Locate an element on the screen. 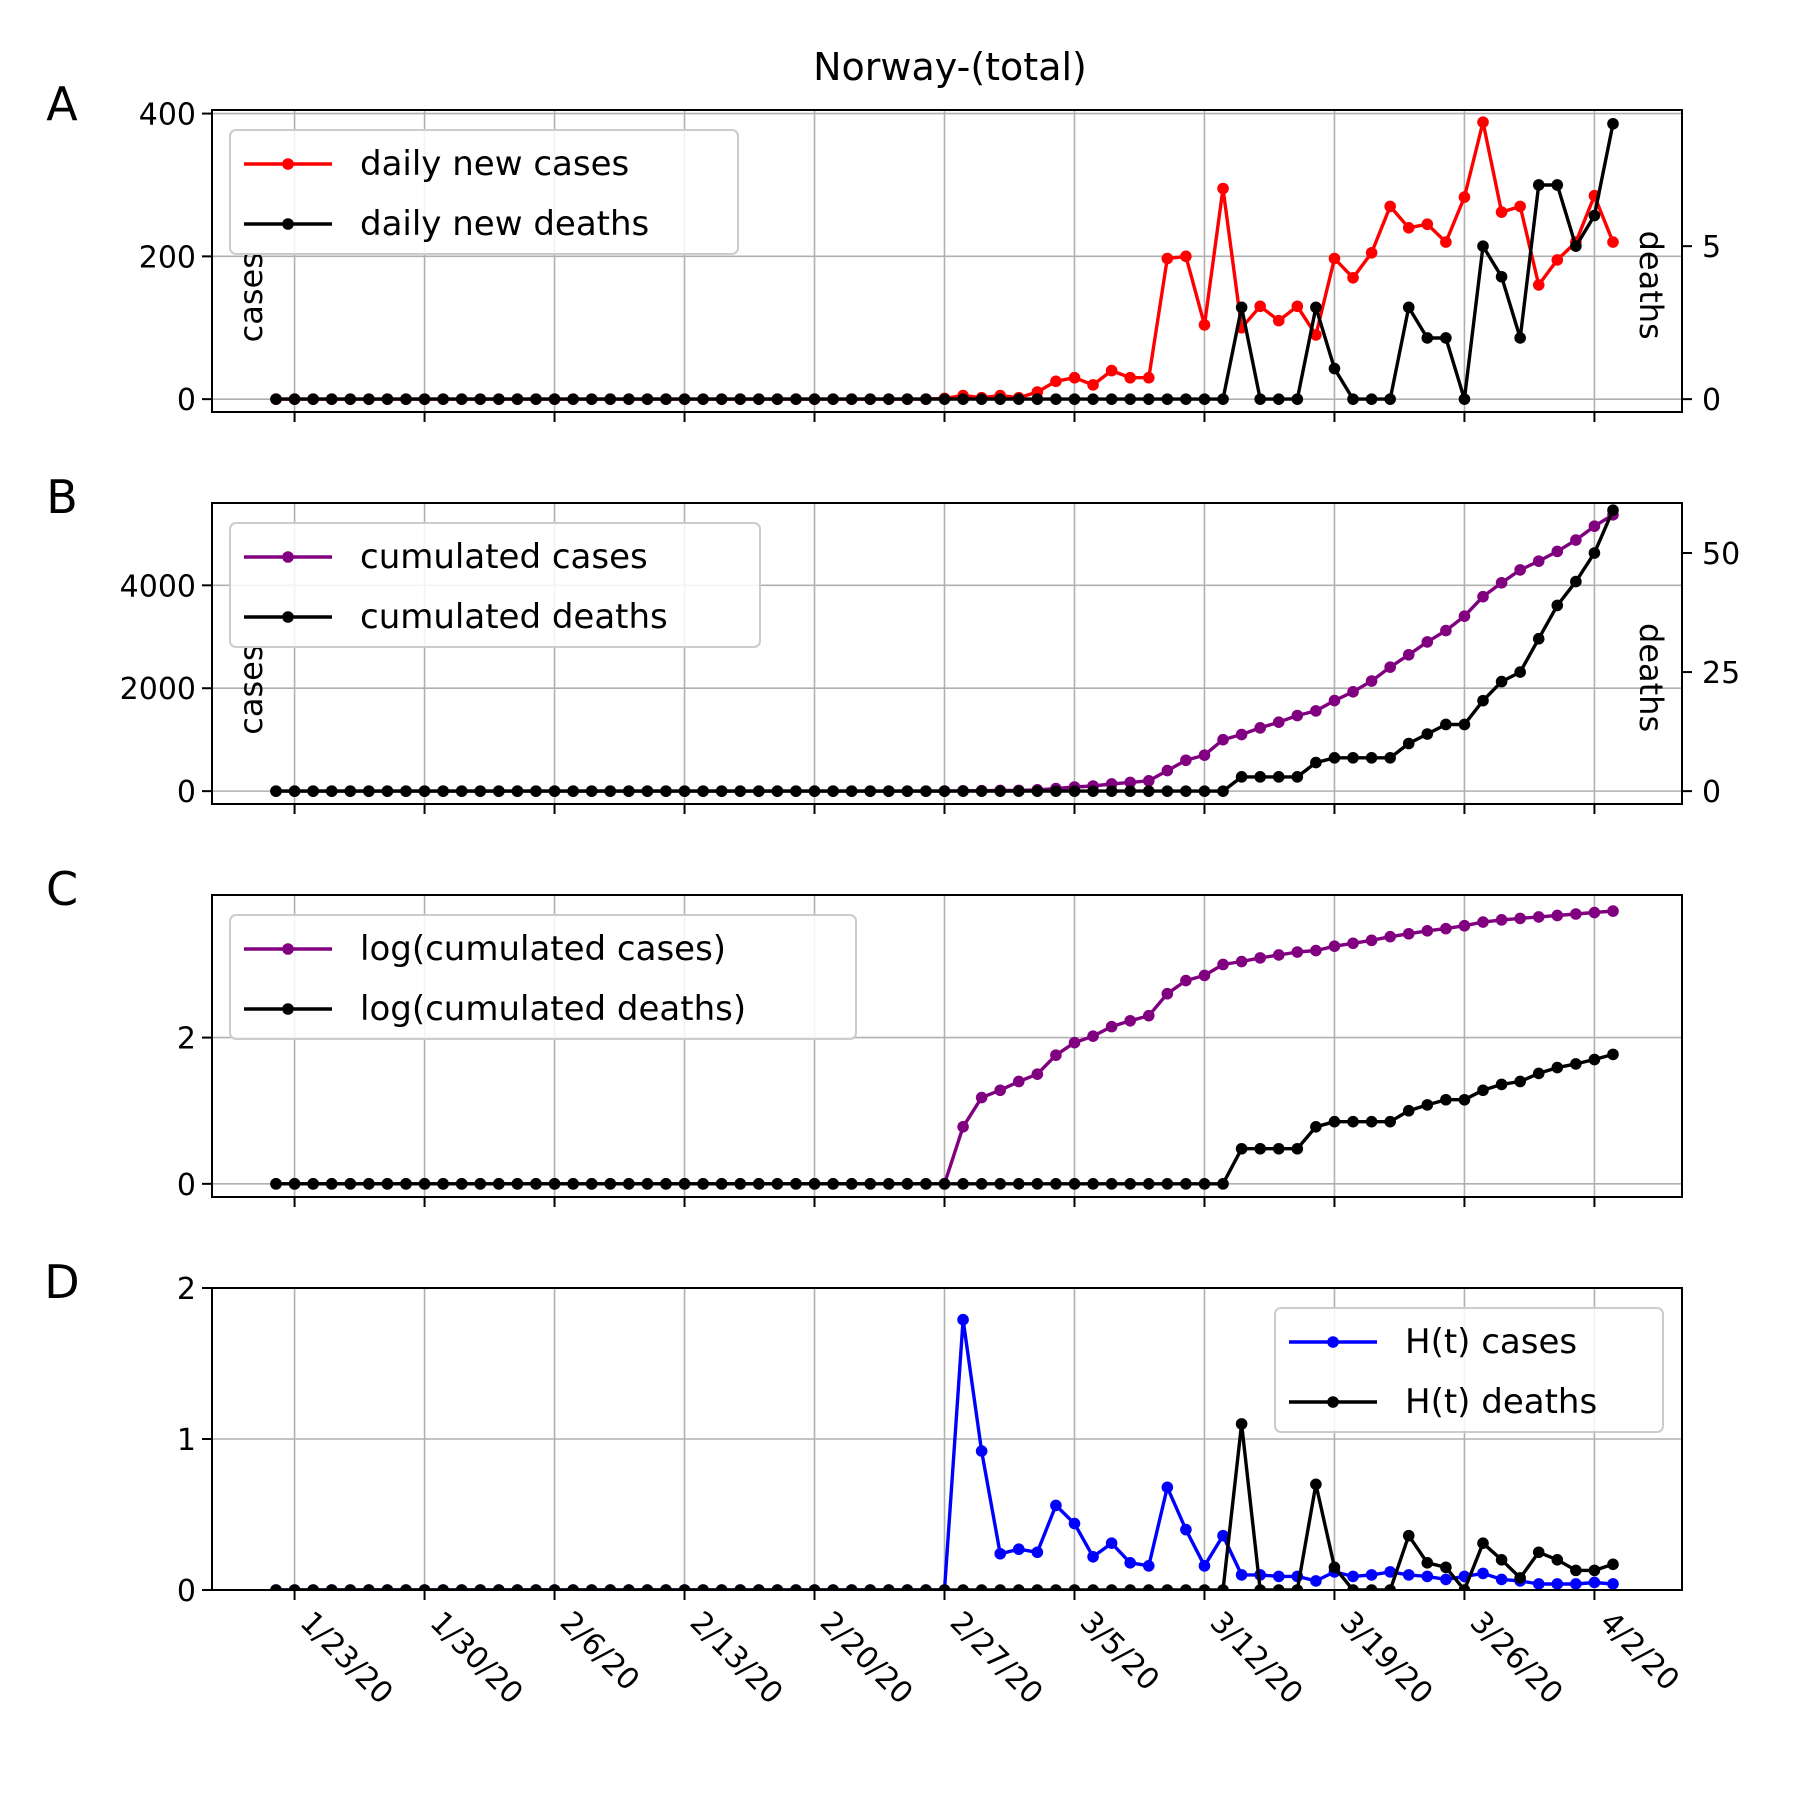  axes-frame is located at coordinates (947, 653).